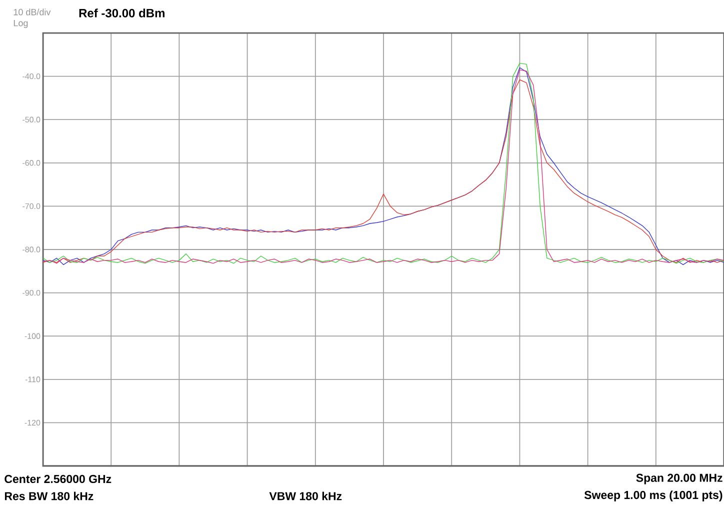 The image size is (724, 505). I want to click on y-tick-label: -70.0, so click(31, 206).